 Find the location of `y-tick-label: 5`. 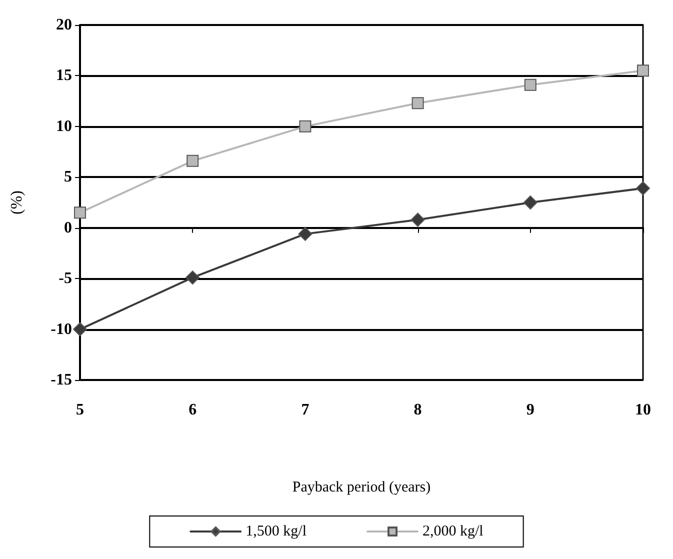

y-tick-label: 5 is located at coordinates (68, 177).